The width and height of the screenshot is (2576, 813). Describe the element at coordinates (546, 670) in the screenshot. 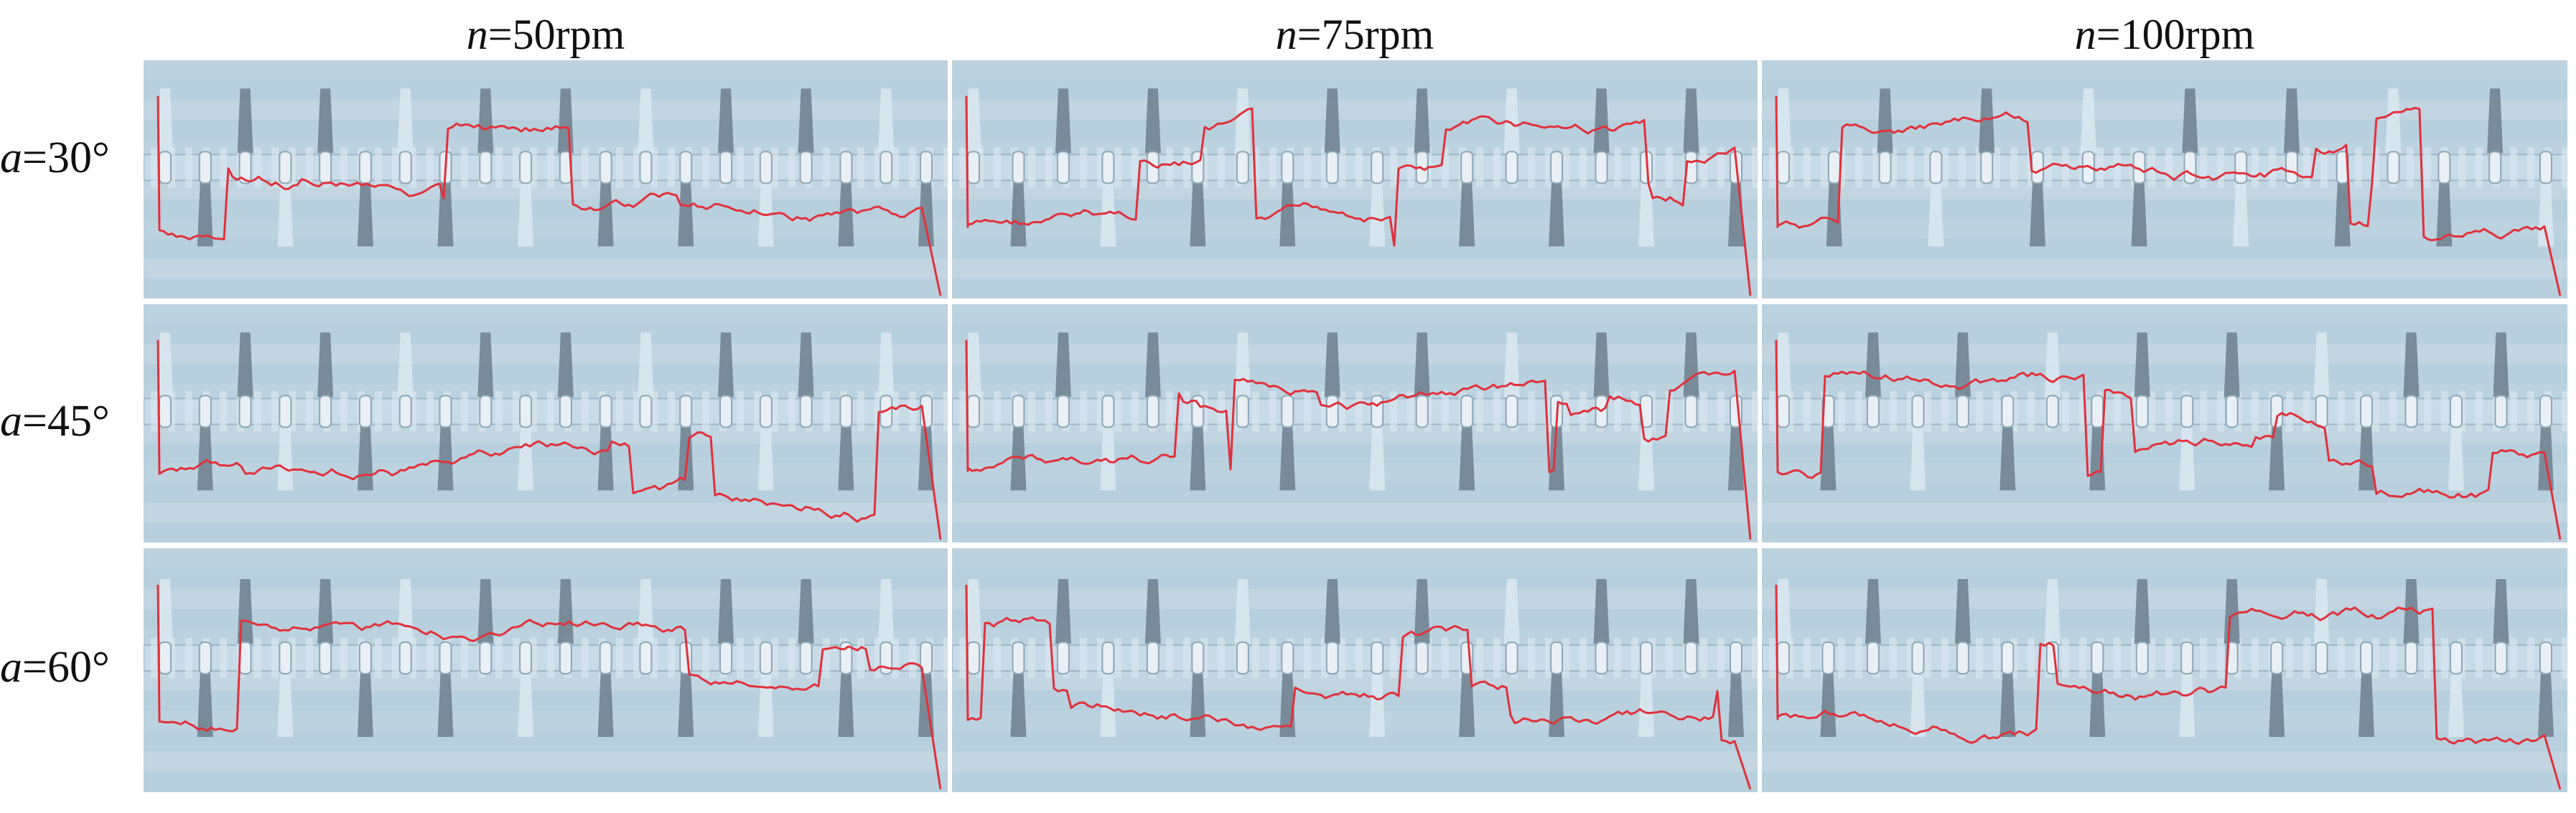

I see `panel-a60-n50` at that location.